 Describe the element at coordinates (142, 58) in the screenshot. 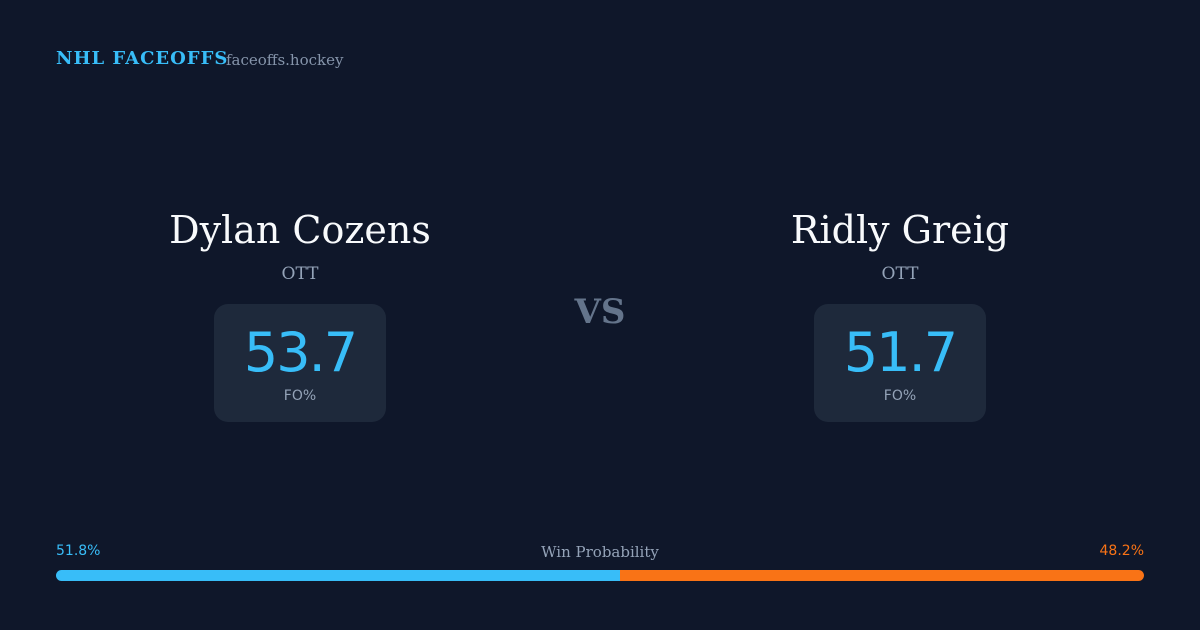

I see `brand: NHL FACEOFFS` at that location.